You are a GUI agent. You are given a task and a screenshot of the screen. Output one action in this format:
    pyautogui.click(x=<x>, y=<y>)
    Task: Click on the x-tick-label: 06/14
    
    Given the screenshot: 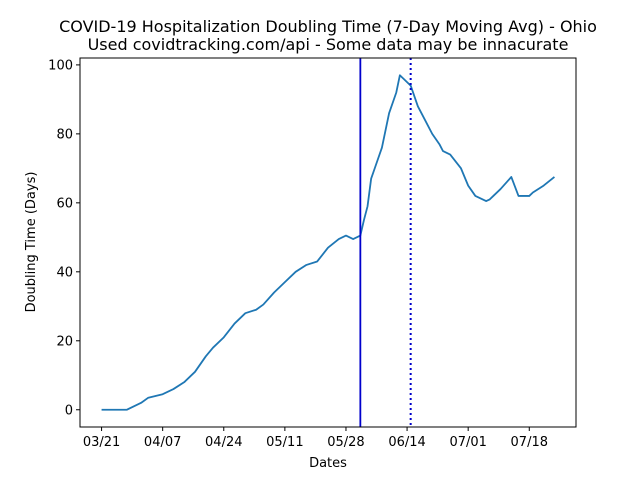 What is the action you would take?
    pyautogui.click(x=406, y=442)
    